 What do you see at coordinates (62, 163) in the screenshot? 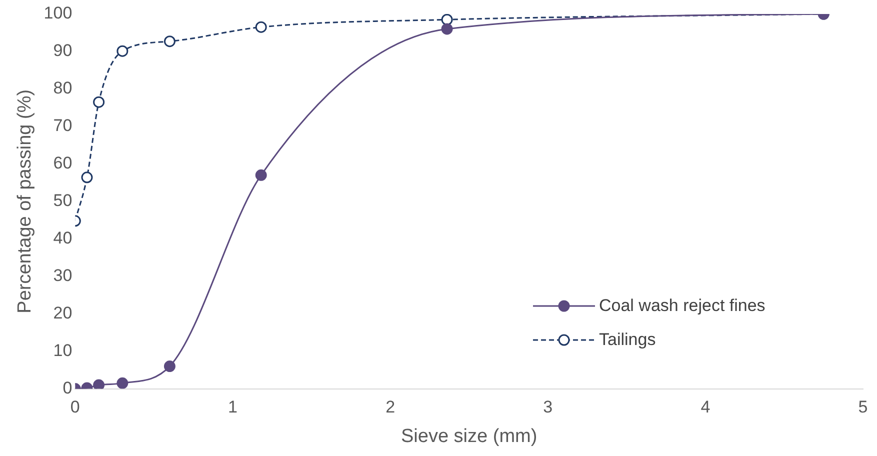
I see `y-tick-label: 60` at bounding box center [62, 163].